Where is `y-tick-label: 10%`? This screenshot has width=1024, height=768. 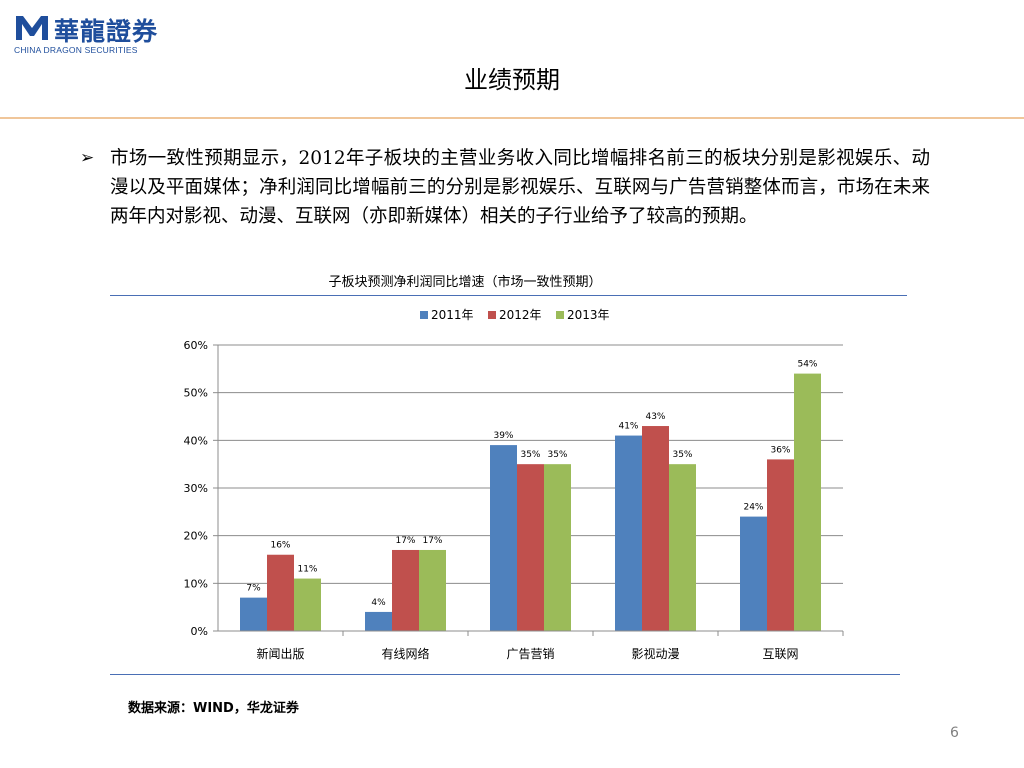 y-tick-label: 10% is located at coordinates (196, 583).